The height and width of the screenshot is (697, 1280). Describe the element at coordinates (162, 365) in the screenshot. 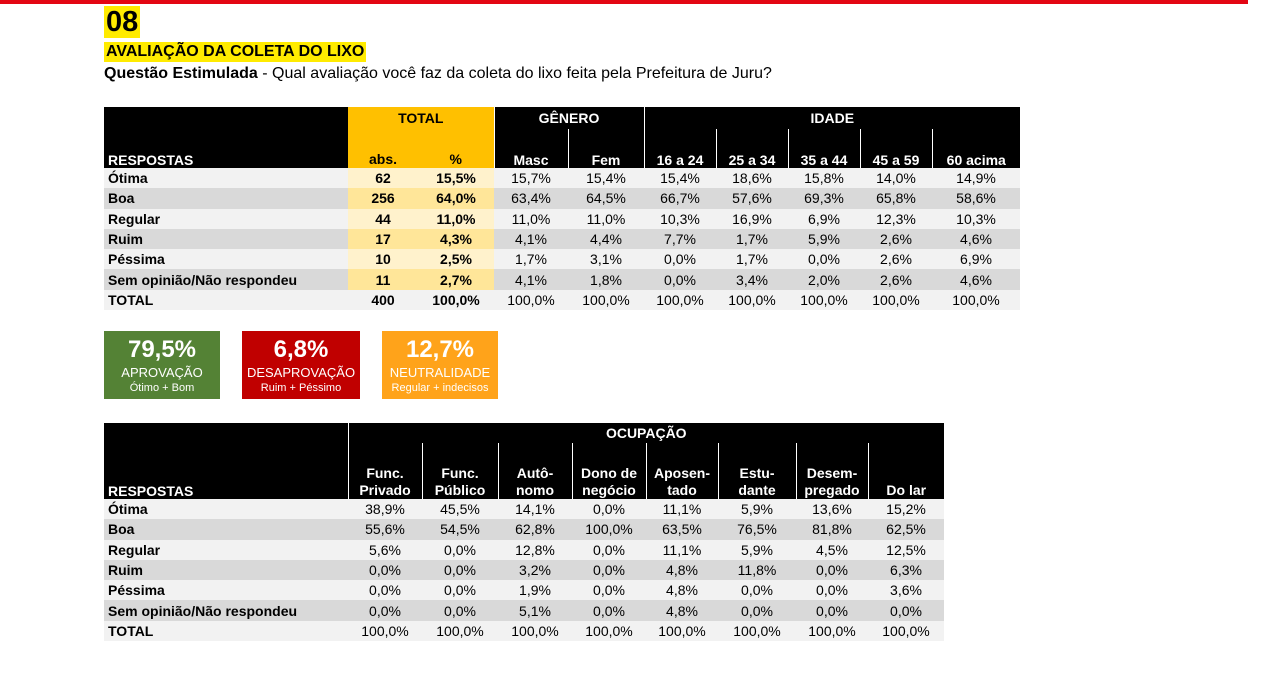

I see `kpi-approval: 79,5% APROVAÇÃO Ótimo + Bom` at that location.